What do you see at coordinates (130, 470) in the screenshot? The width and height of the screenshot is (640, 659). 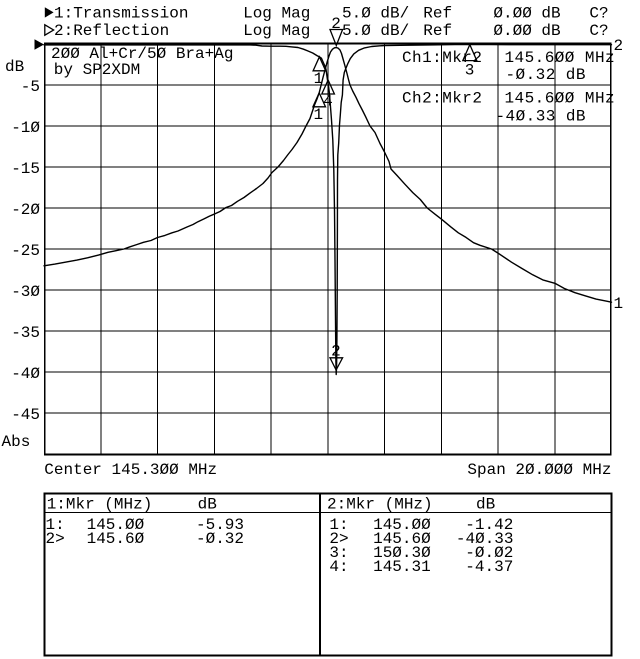 I see `svg-text: Center 145.3ØØ MHz` at bounding box center [130, 470].